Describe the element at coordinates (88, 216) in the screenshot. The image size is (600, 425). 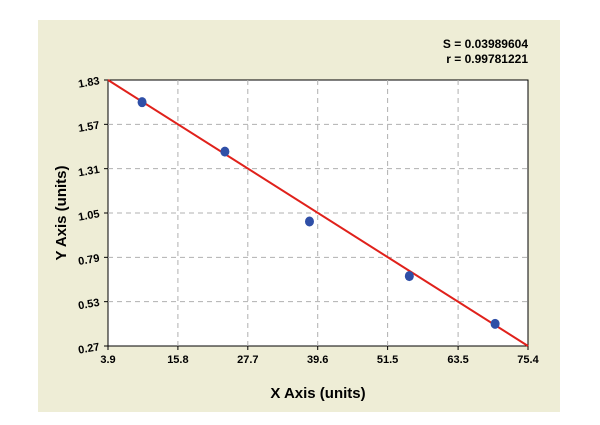
I see `y-tick-label: 1.05` at that location.